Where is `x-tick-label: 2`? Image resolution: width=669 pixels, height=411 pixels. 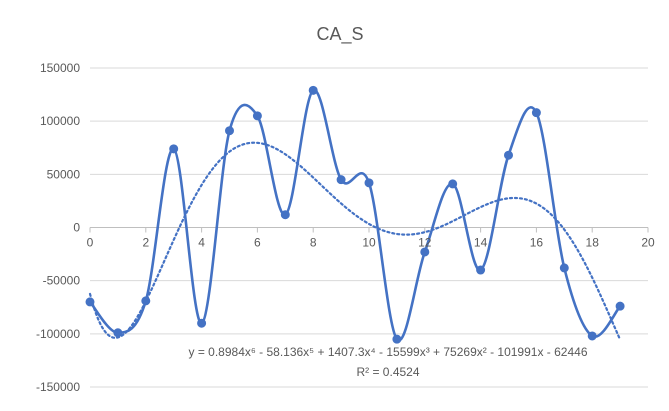
x-tick-label: 2 is located at coordinates (145, 243).